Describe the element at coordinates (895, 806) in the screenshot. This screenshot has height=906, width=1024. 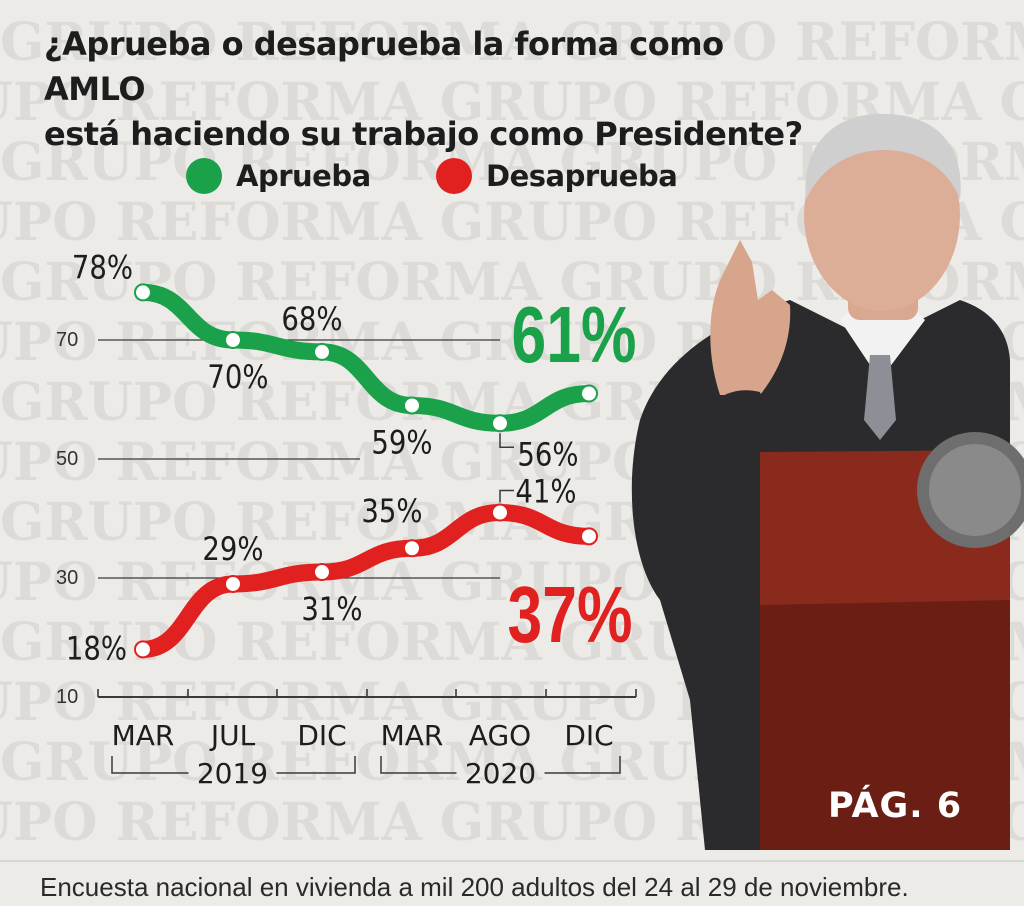
I see `page-reference: PÁG. 6` at that location.